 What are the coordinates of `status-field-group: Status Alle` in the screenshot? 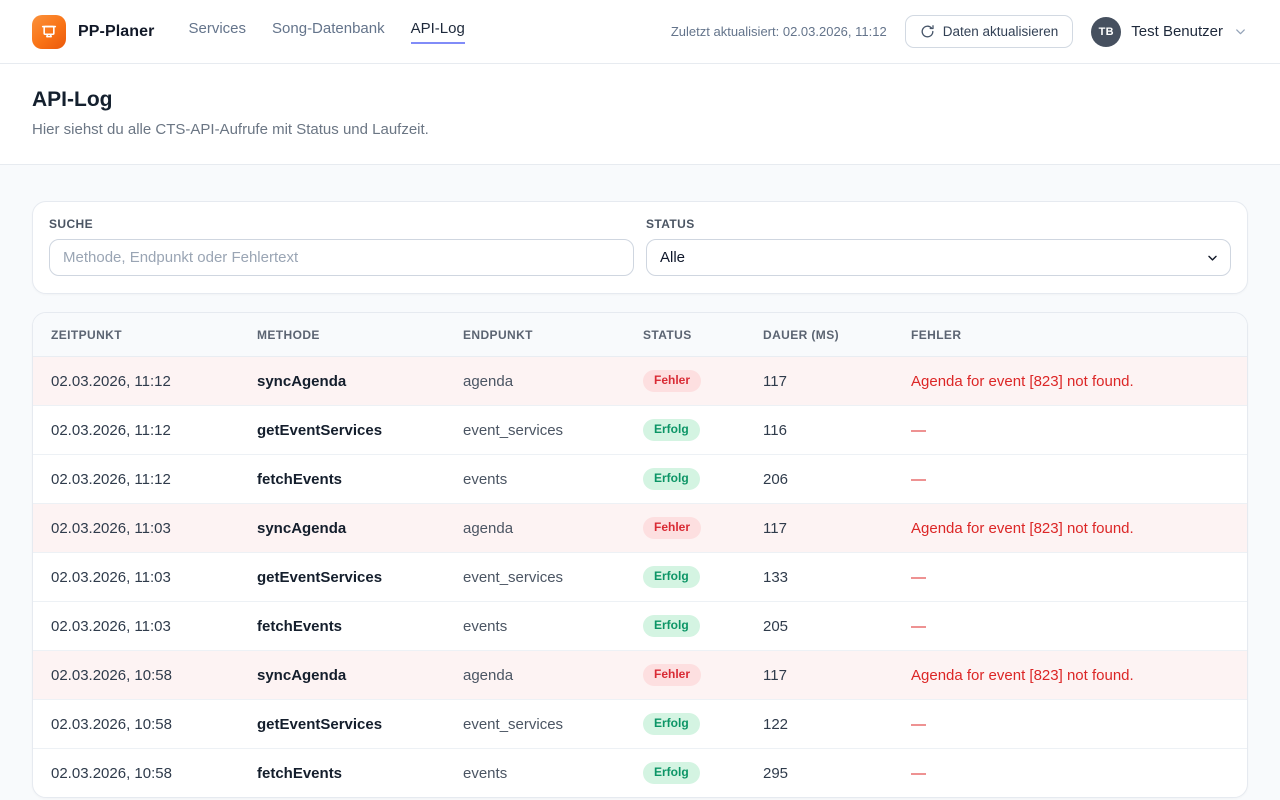 It's located at (938, 246).